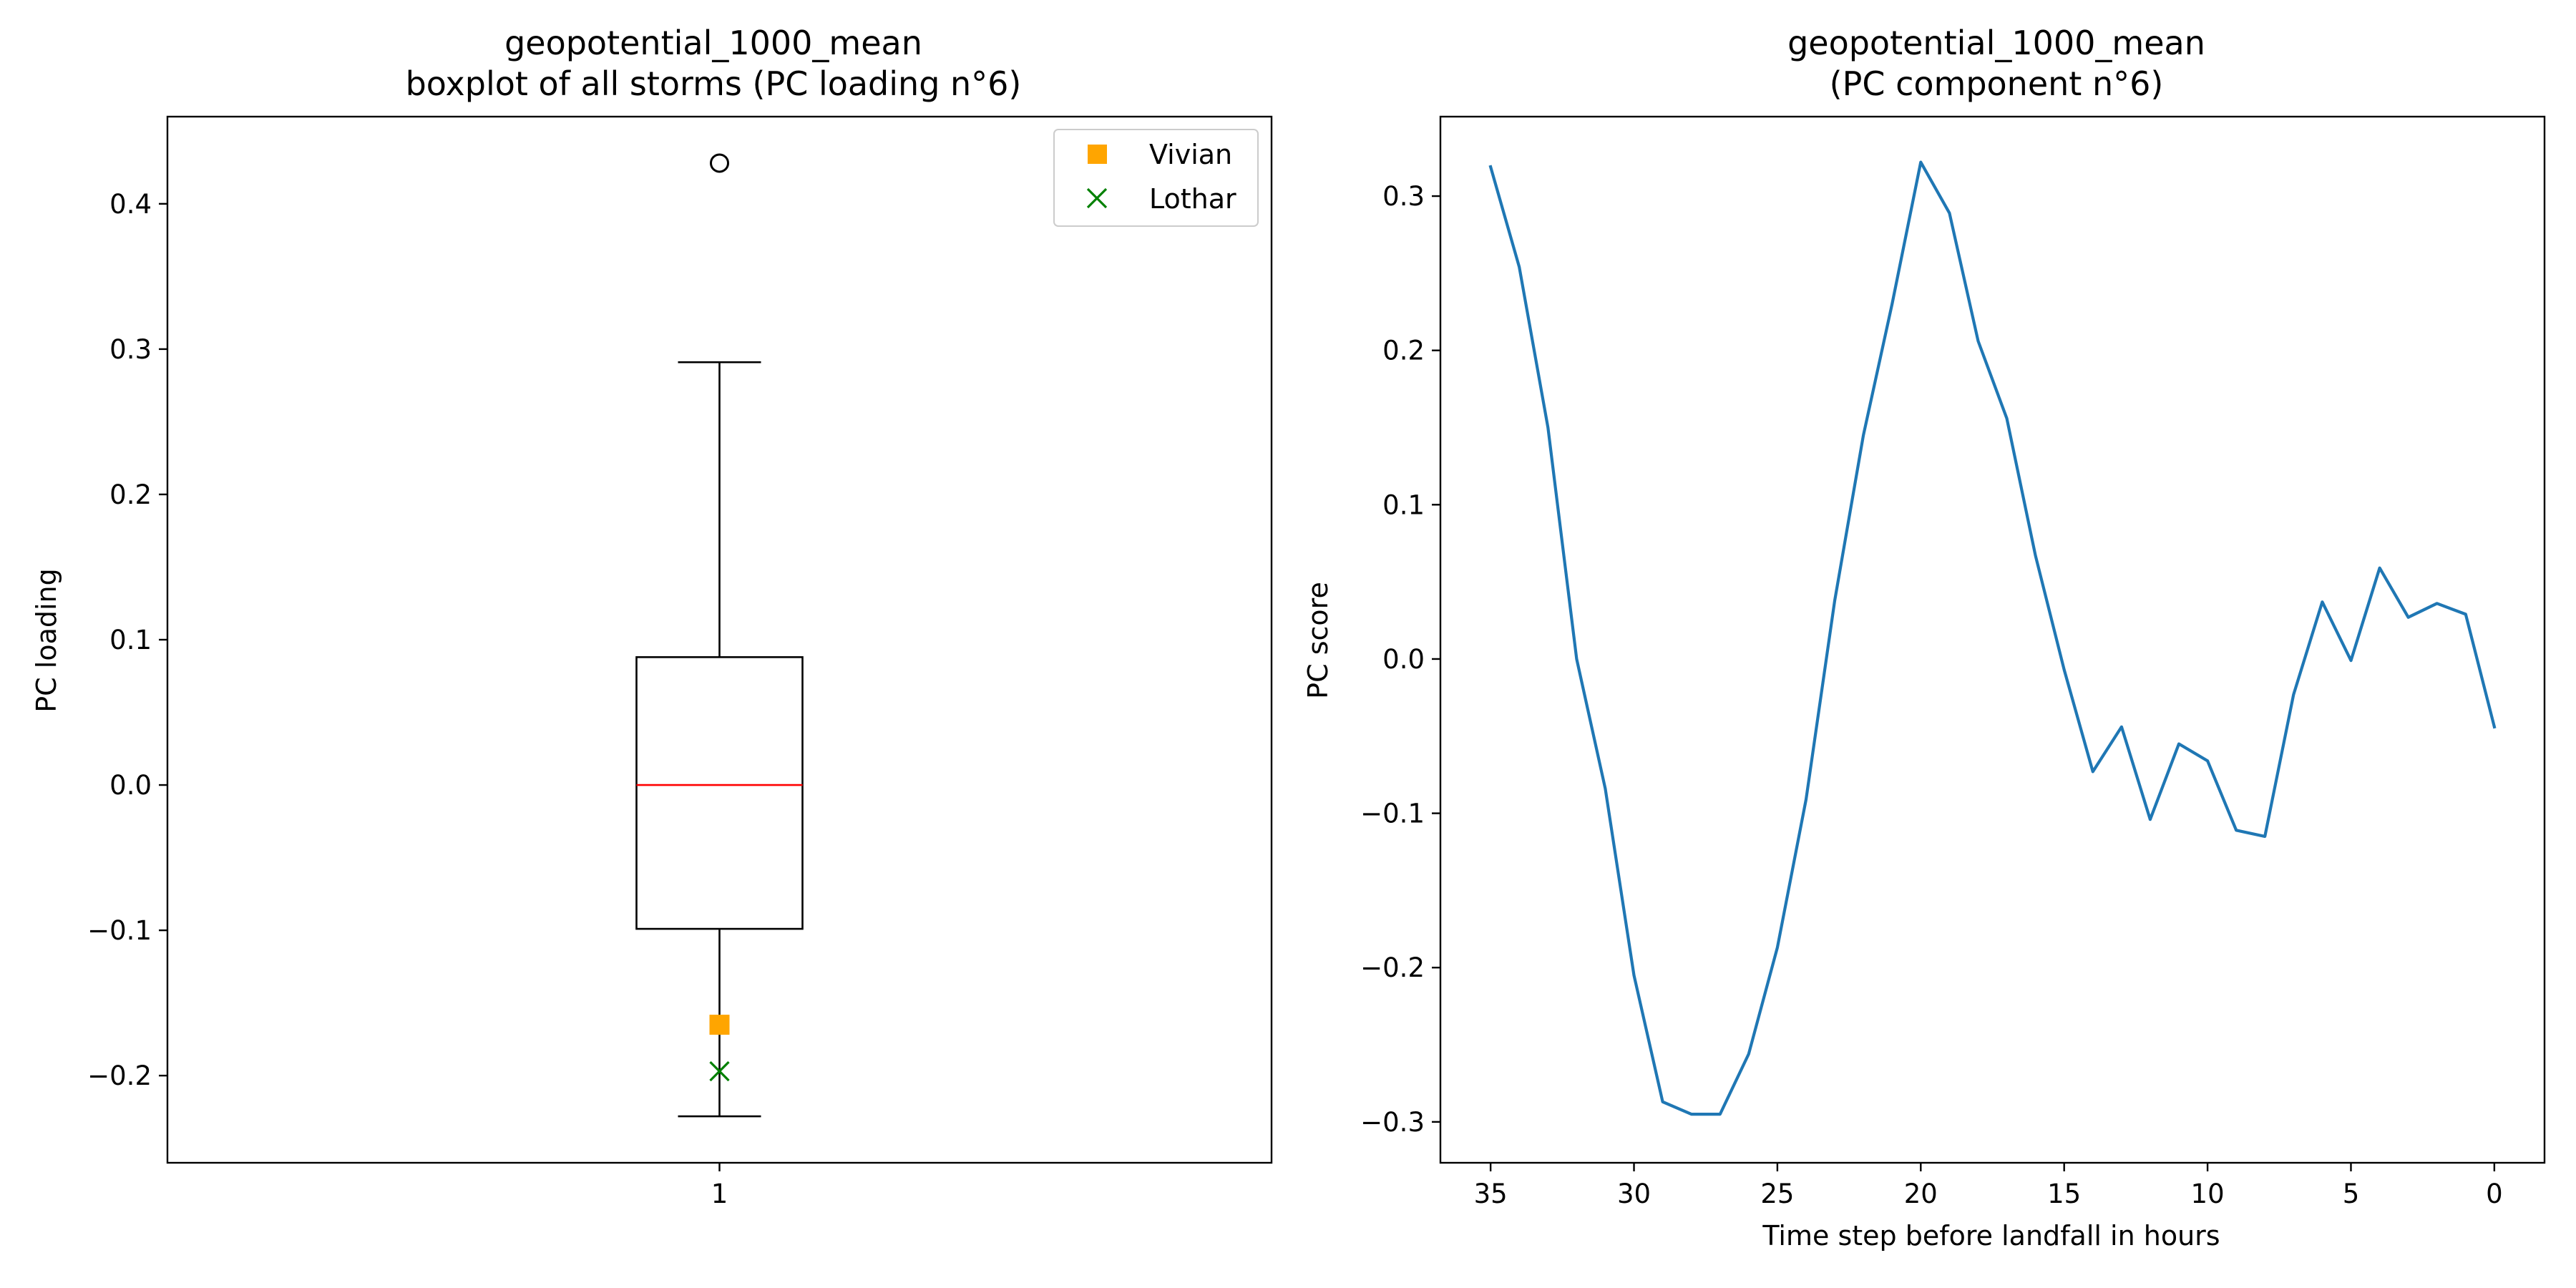 The width and height of the screenshot is (2576, 1288). Describe the element at coordinates (713, 43) in the screenshot. I see `boxplot-title: geopotential_1000_mean` at that location.